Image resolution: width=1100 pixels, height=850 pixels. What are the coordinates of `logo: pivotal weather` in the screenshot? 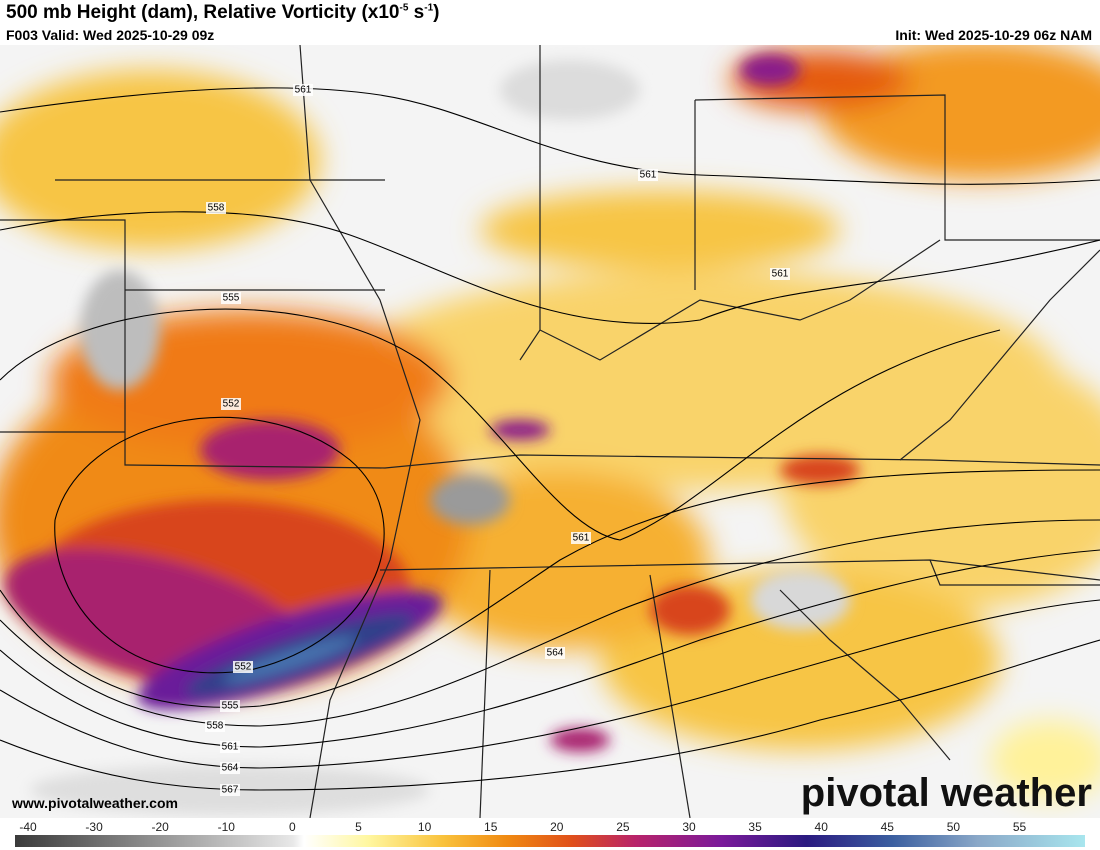 It's located at (946, 793).